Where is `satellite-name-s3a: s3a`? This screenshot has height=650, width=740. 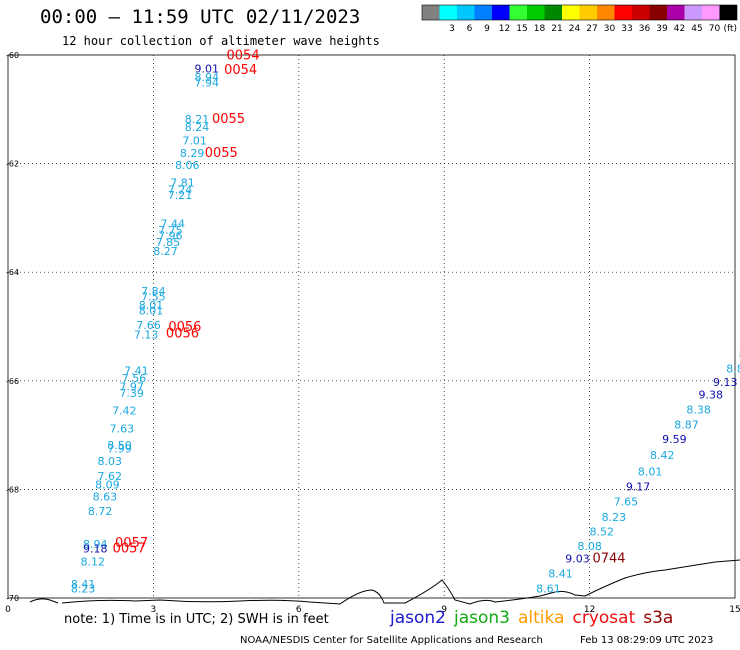
satellite-name-s3a: s3a is located at coordinates (658, 618).